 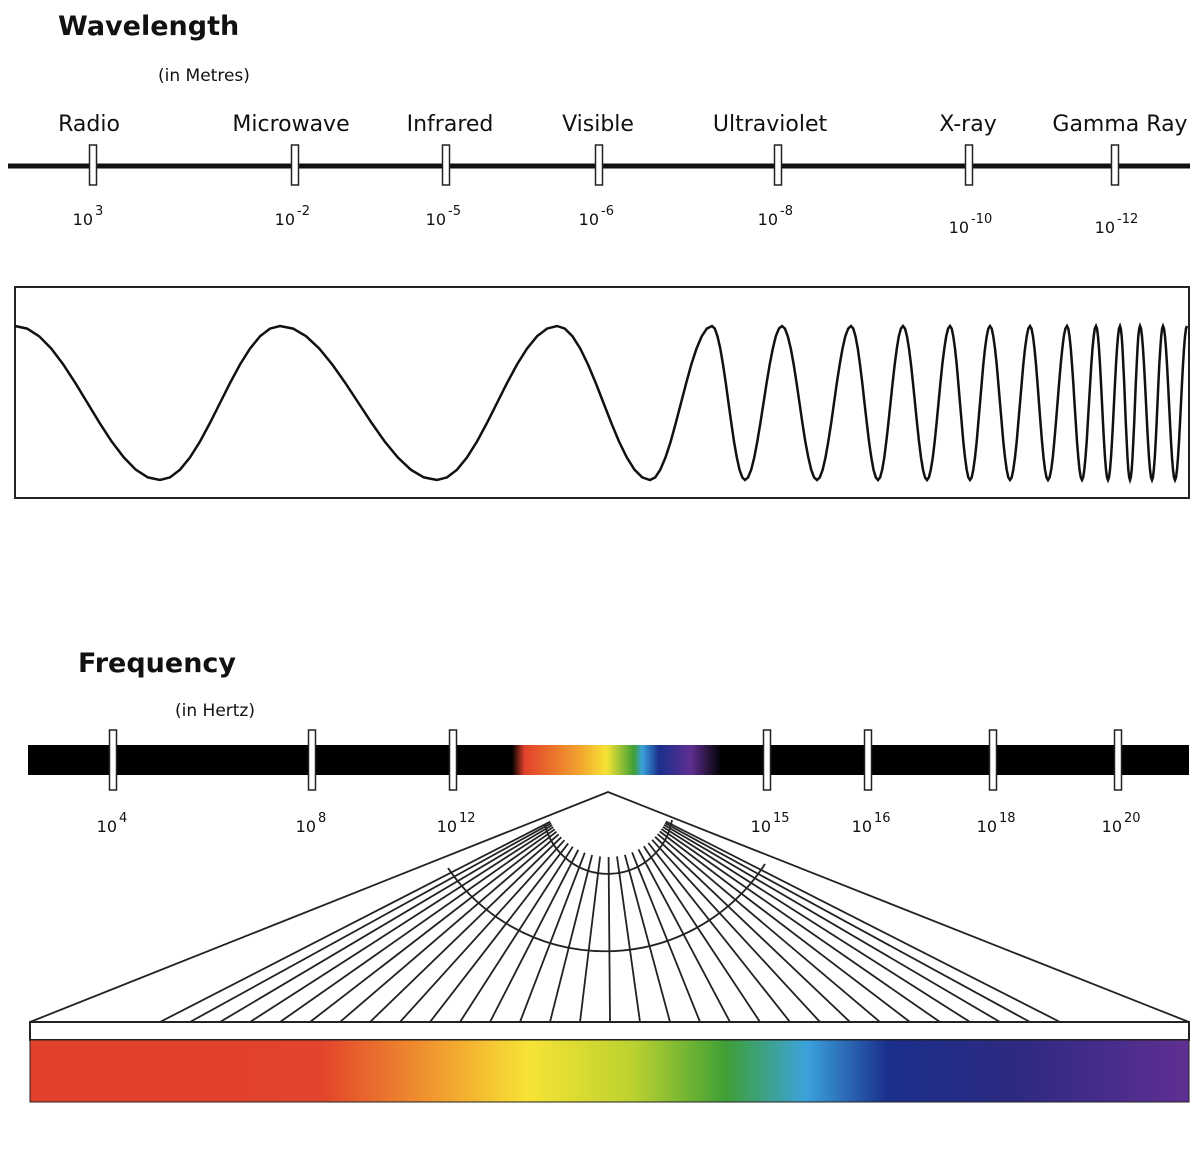 I want to click on frequency-title: Frequency, so click(x=157, y=663).